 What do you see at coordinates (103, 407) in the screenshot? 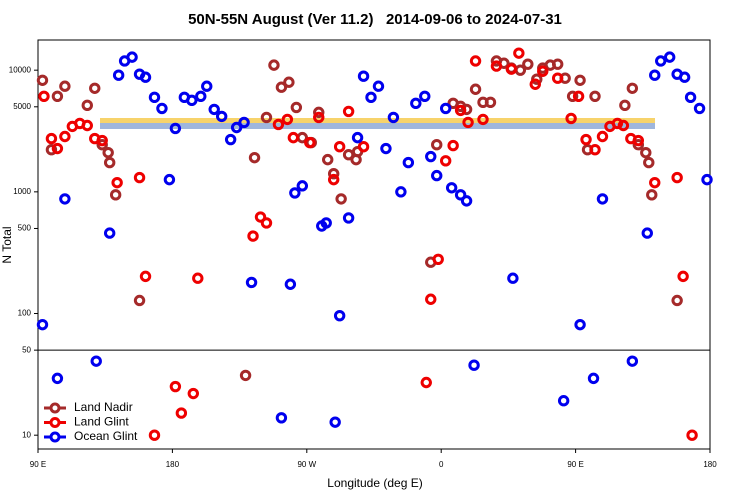
I see `legend-label: Land Nadir` at bounding box center [103, 407].